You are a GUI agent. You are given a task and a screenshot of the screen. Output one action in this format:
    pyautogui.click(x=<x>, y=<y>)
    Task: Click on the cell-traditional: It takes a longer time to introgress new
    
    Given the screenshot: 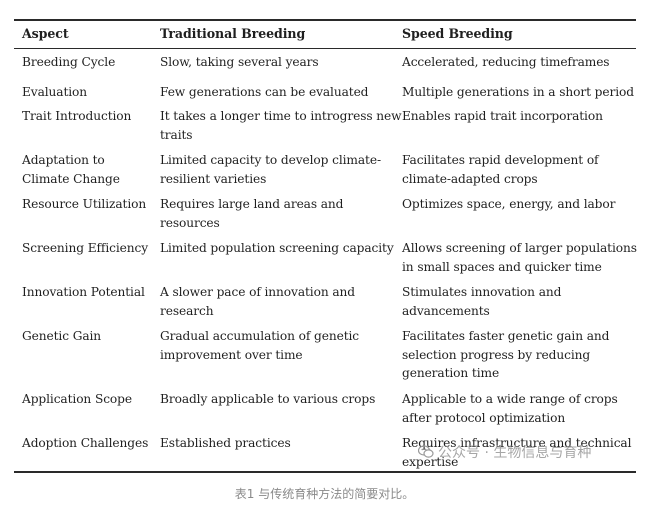 What is the action you would take?
    pyautogui.click(x=281, y=116)
    